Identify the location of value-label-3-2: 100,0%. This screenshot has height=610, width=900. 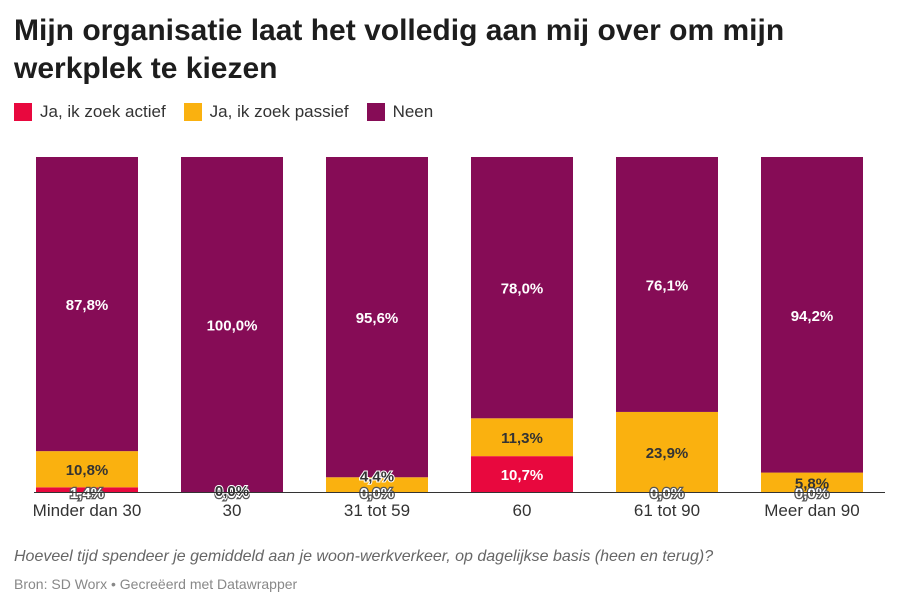
(232, 326).